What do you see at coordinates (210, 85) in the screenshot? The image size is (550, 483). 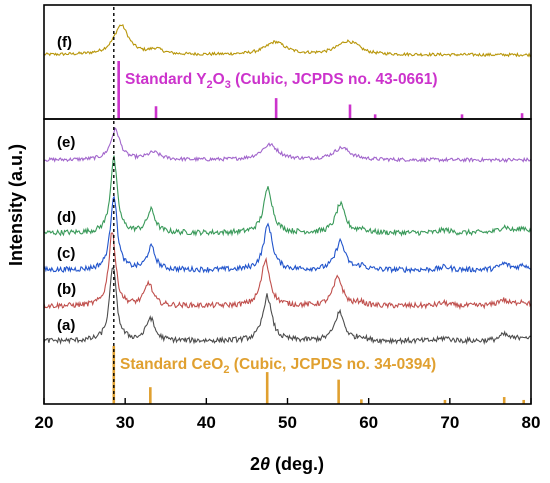 I see `y2o3-label-sub-1: 2` at bounding box center [210, 85].